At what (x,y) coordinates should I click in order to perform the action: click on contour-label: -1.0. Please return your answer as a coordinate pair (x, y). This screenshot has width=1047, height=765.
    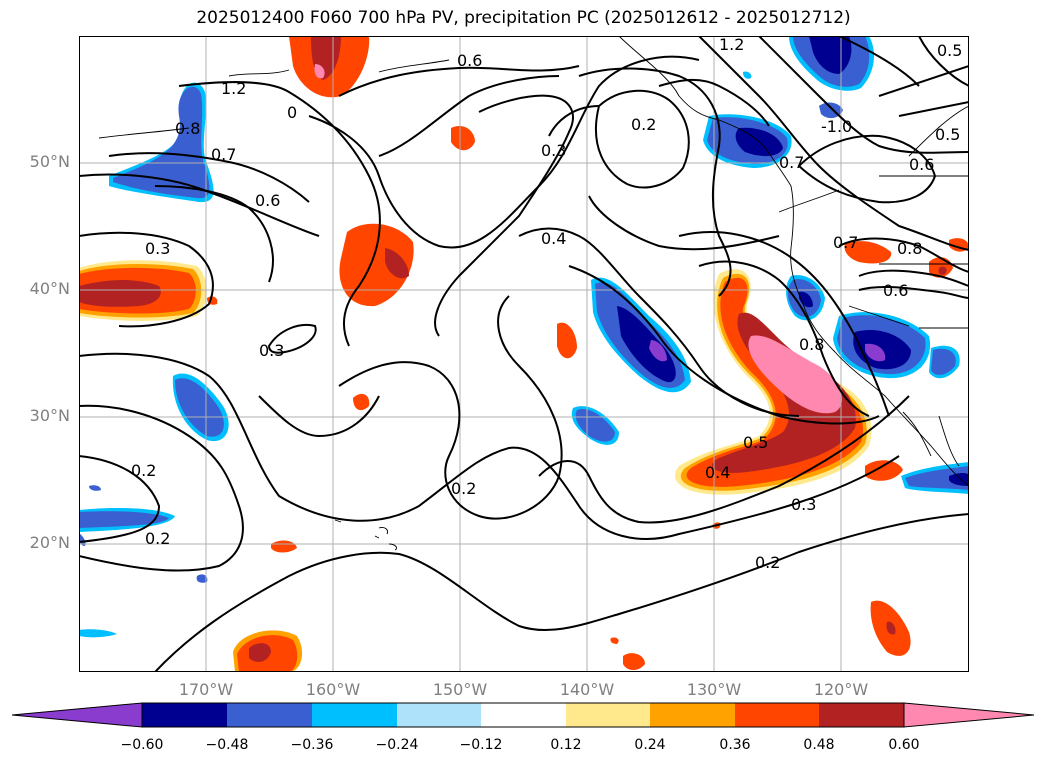
    Looking at the image, I should click on (836, 126).